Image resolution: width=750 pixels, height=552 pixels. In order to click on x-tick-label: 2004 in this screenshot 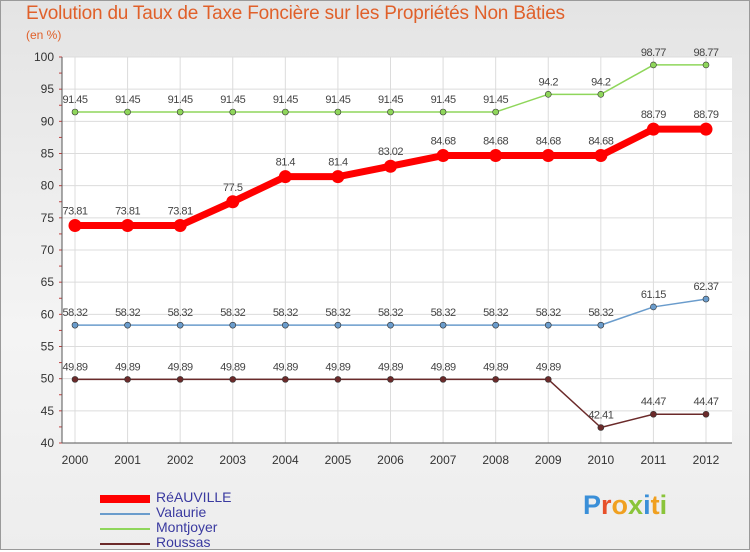, I will do `click(285, 460)`.